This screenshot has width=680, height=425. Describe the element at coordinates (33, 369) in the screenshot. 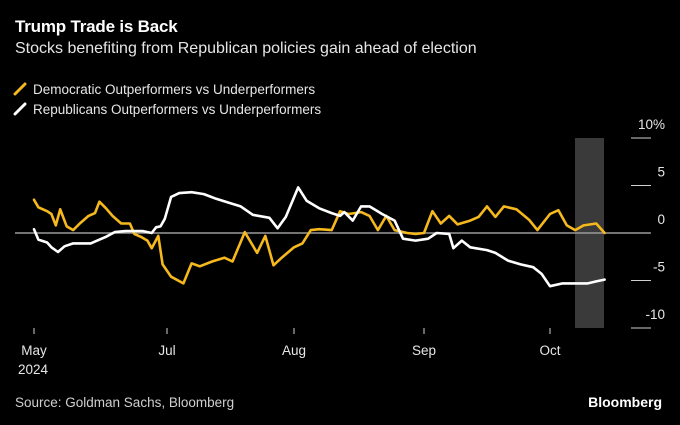

I see `x-tick-sublabel: 2024` at that location.